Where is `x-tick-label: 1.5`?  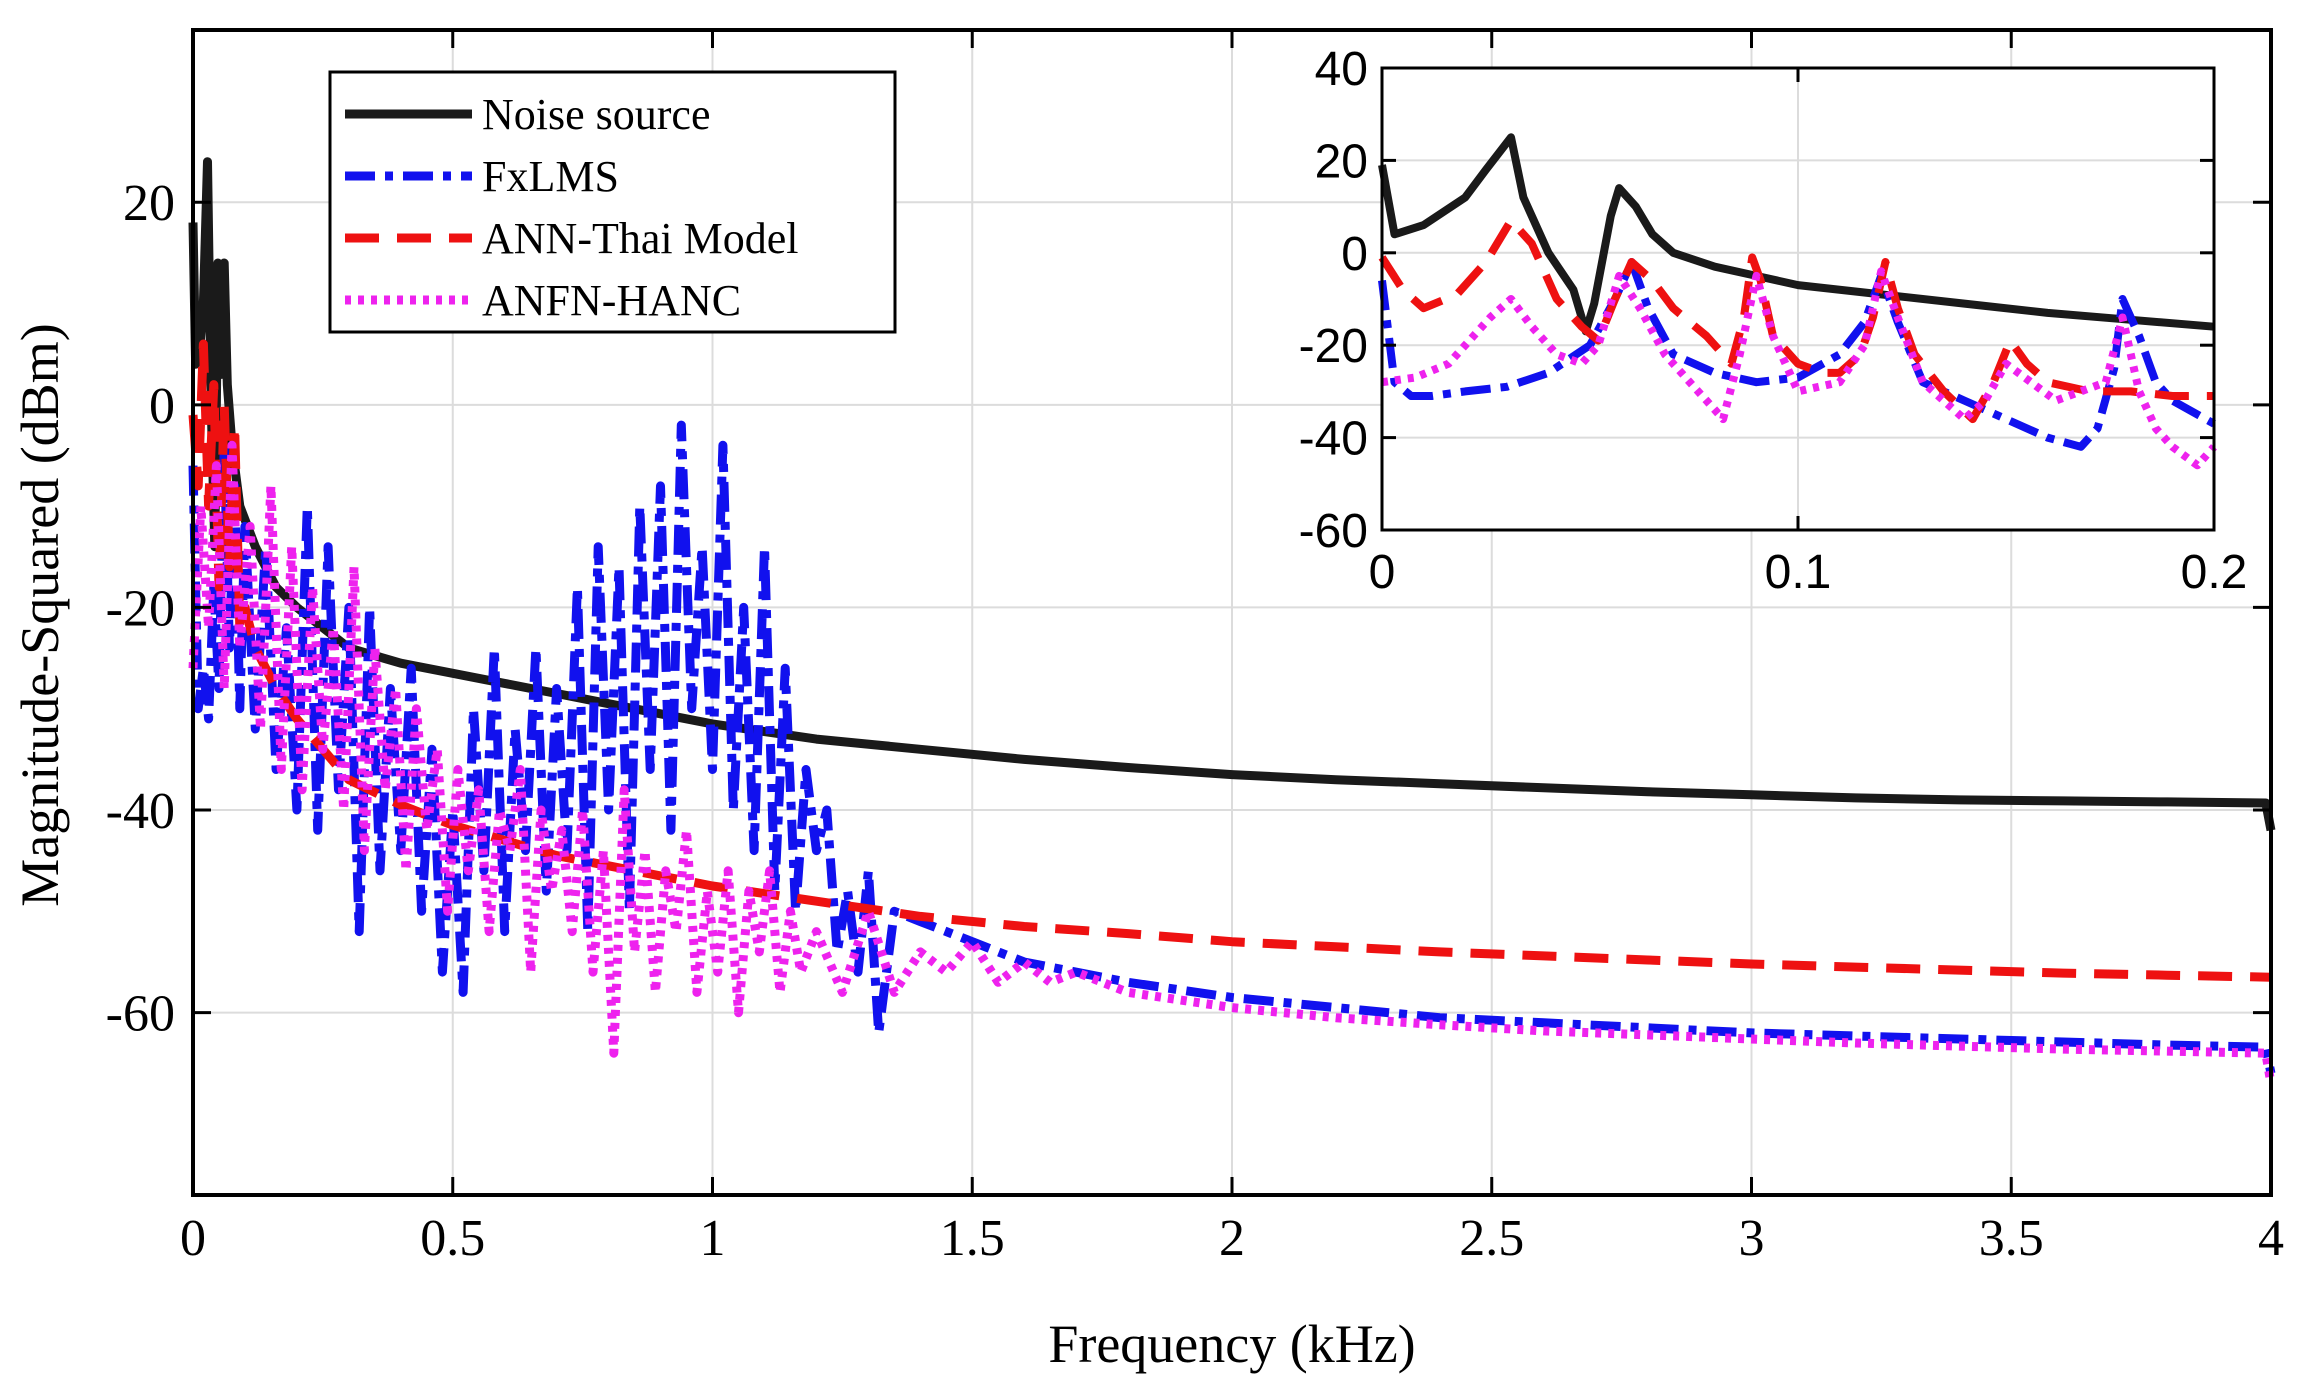
x-tick-label: 1.5 is located at coordinates (972, 1238).